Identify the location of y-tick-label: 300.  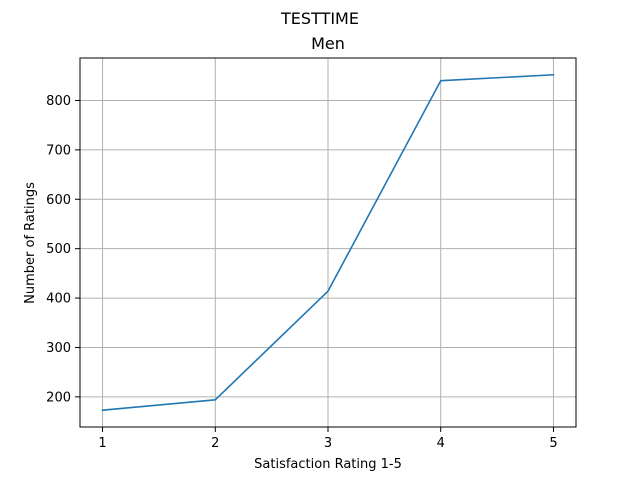
(58, 348).